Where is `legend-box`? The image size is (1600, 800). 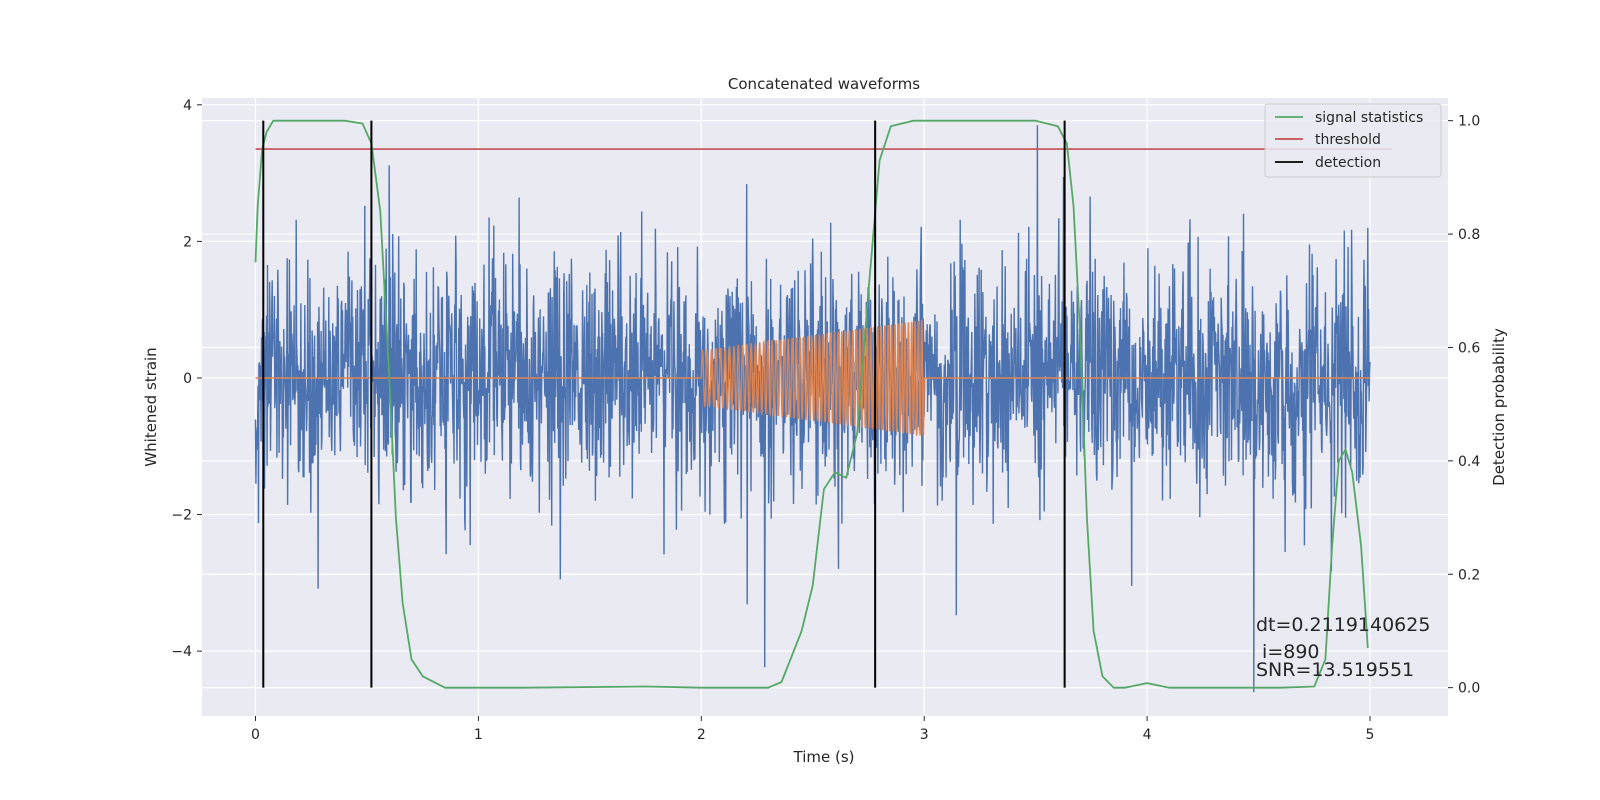 legend-box is located at coordinates (1353, 140).